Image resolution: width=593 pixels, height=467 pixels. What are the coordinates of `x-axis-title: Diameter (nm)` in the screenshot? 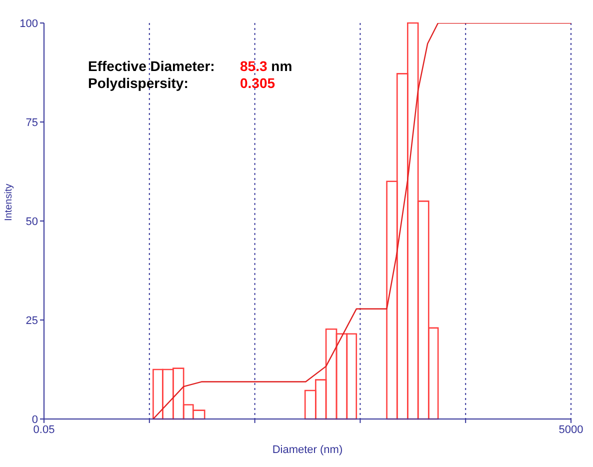 It's located at (307, 450).